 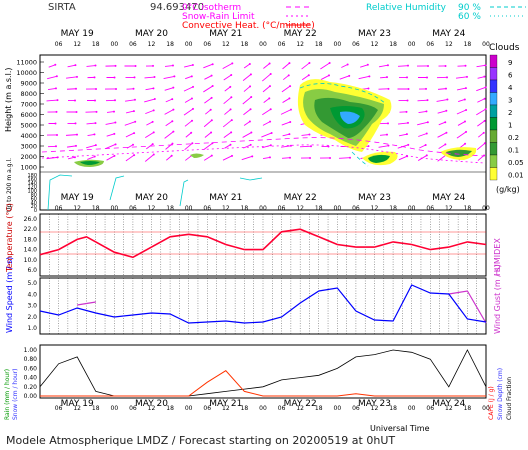 I want to click on y-tick-label: 0.60, so click(x=31, y=368).